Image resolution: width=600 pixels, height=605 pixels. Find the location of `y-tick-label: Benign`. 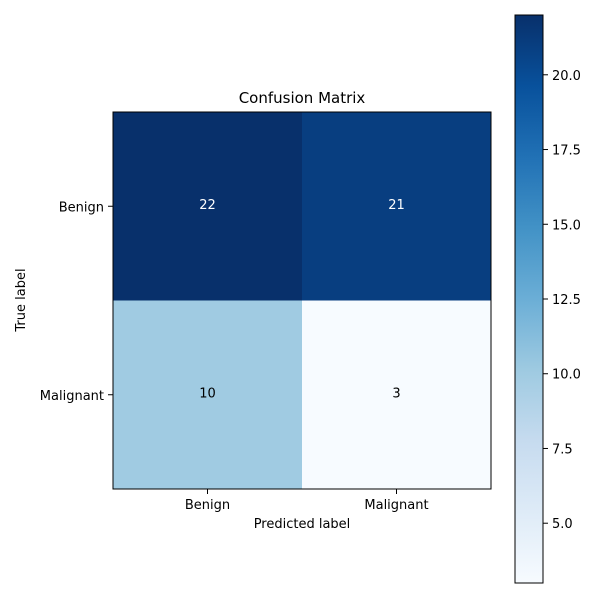

y-tick-label: Benign is located at coordinates (81, 207).